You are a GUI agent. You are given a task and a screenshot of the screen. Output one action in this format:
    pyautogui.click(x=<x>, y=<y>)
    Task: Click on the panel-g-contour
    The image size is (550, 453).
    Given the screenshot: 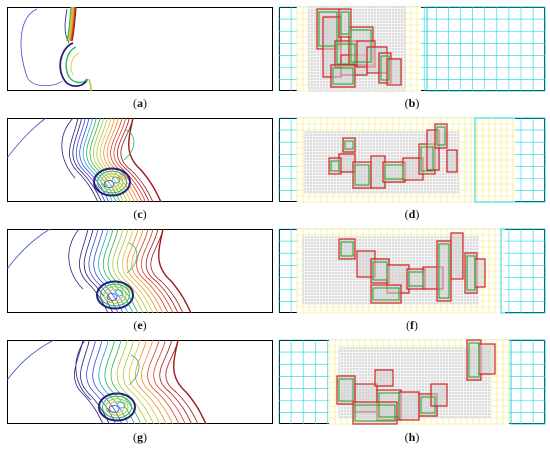 What is the action you would take?
    pyautogui.click(x=139, y=382)
    